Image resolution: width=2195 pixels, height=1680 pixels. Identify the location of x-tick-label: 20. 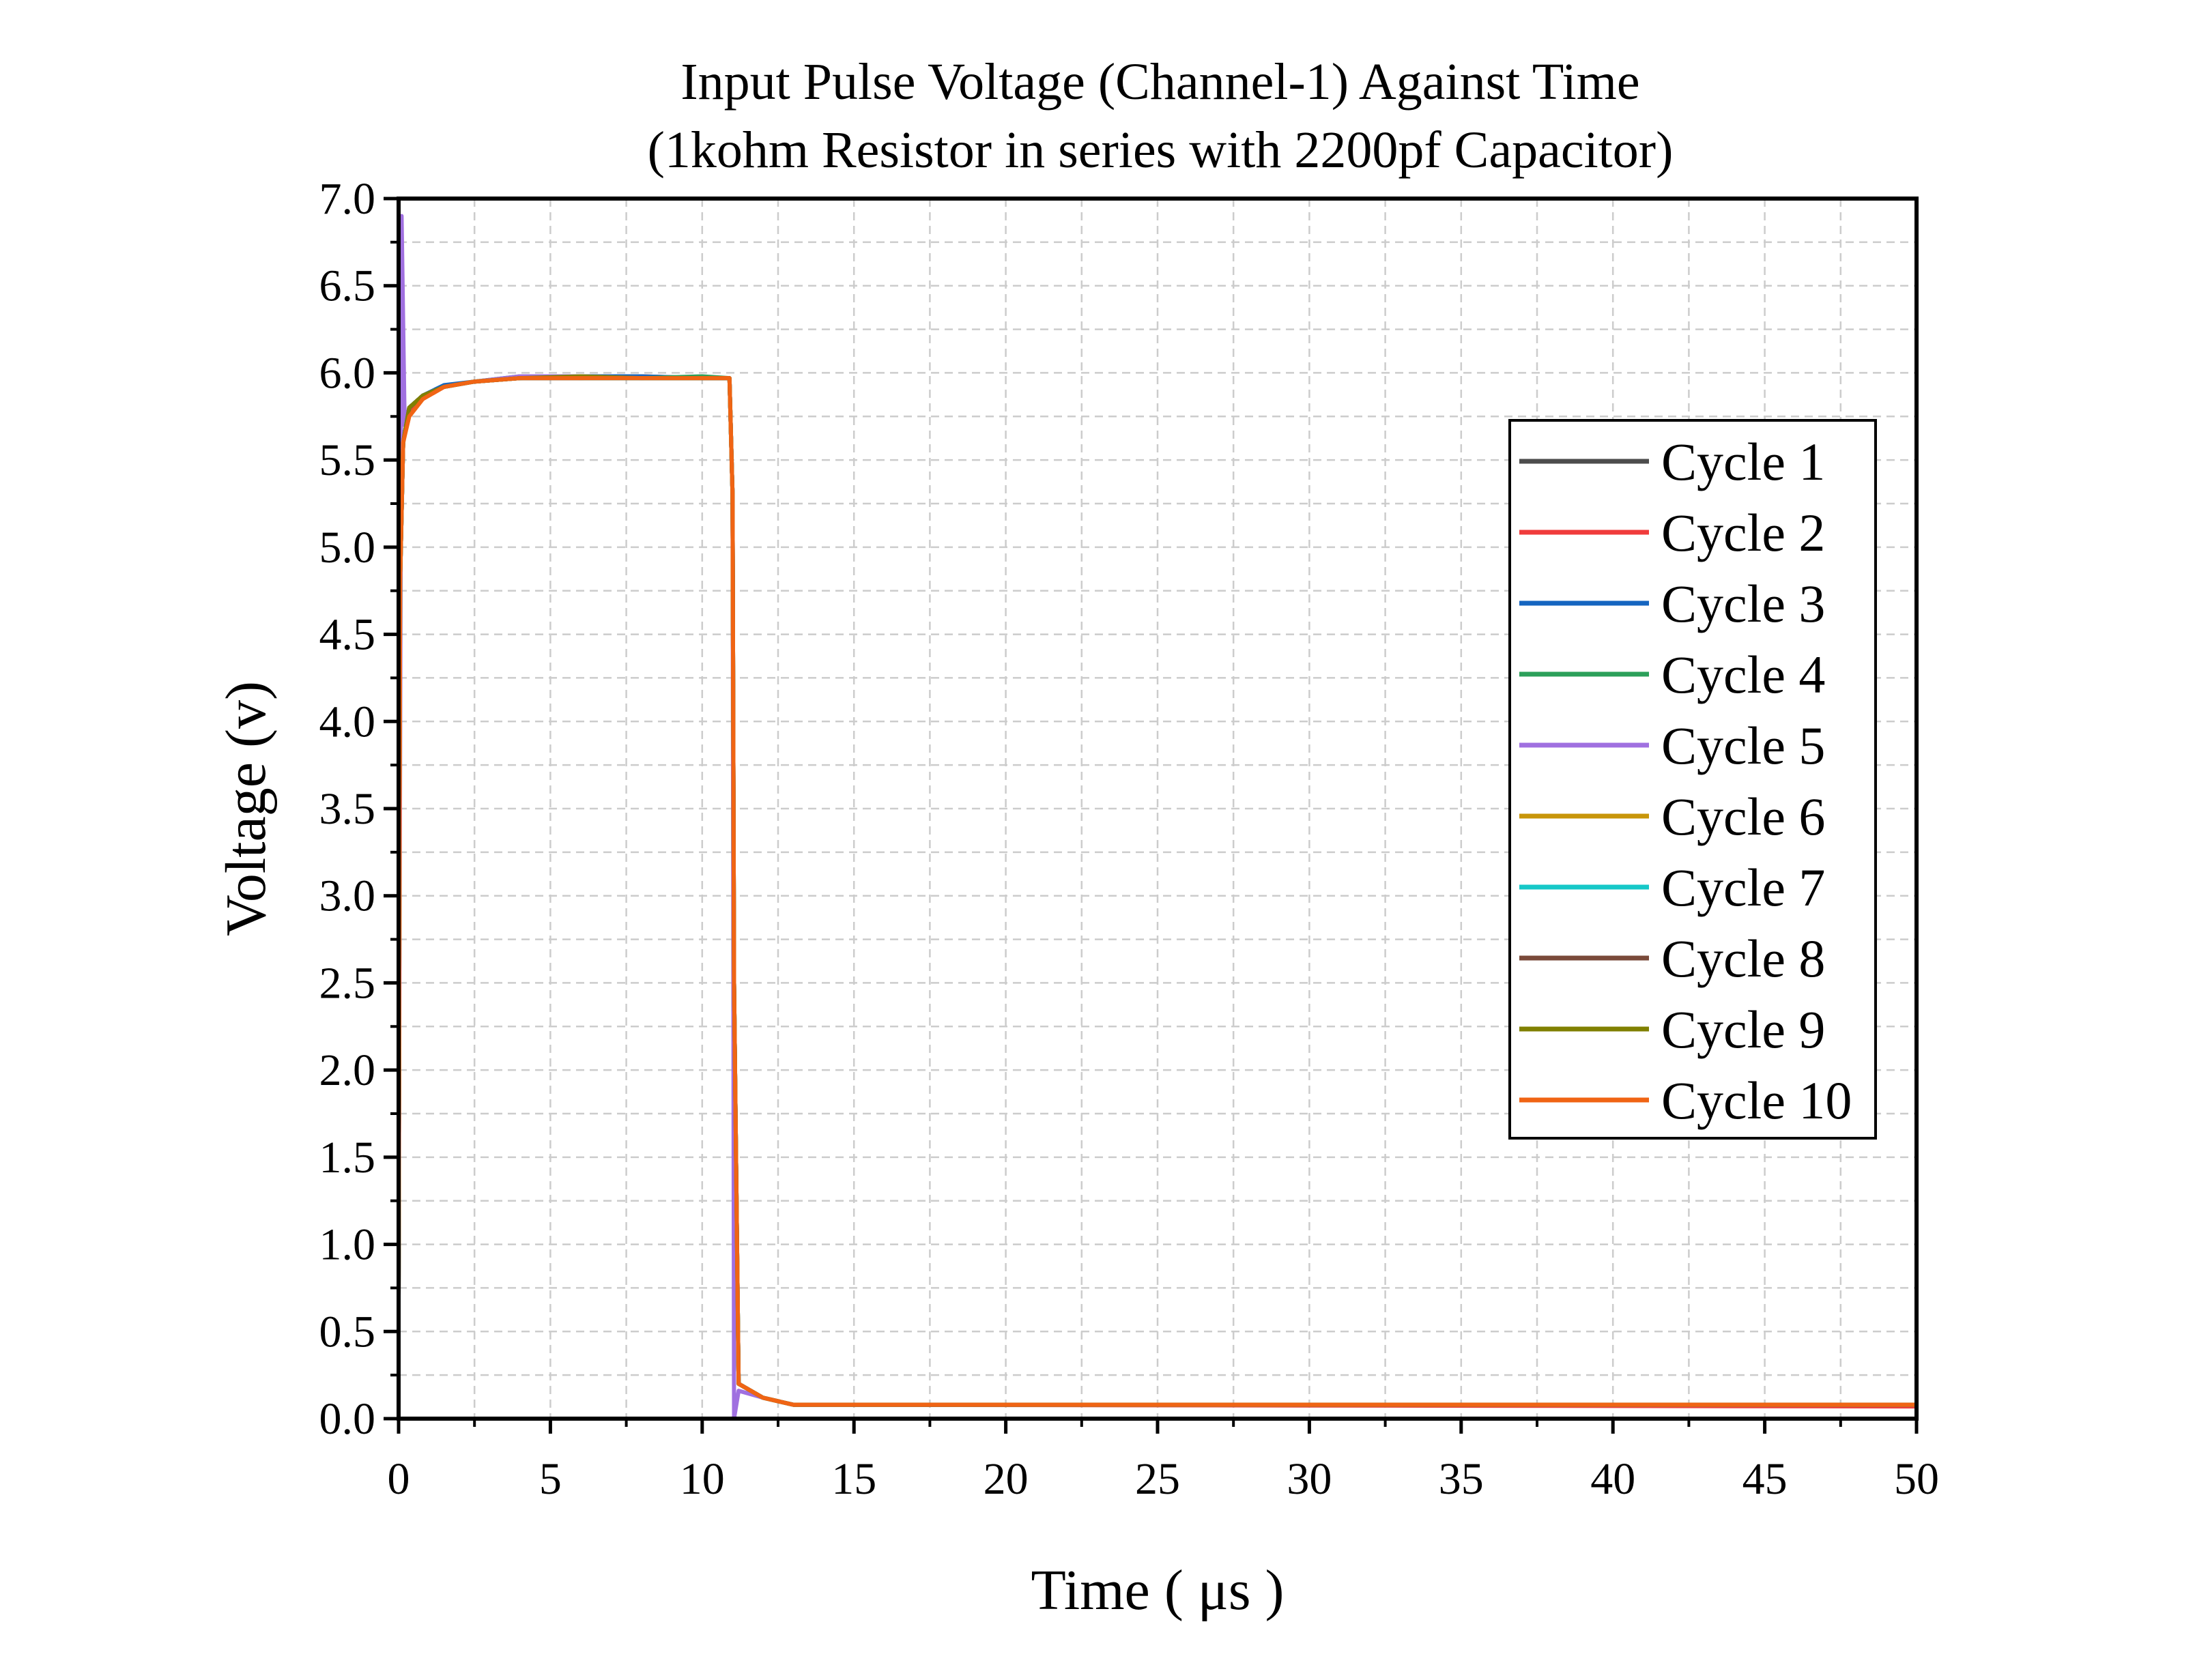
(1006, 1479).